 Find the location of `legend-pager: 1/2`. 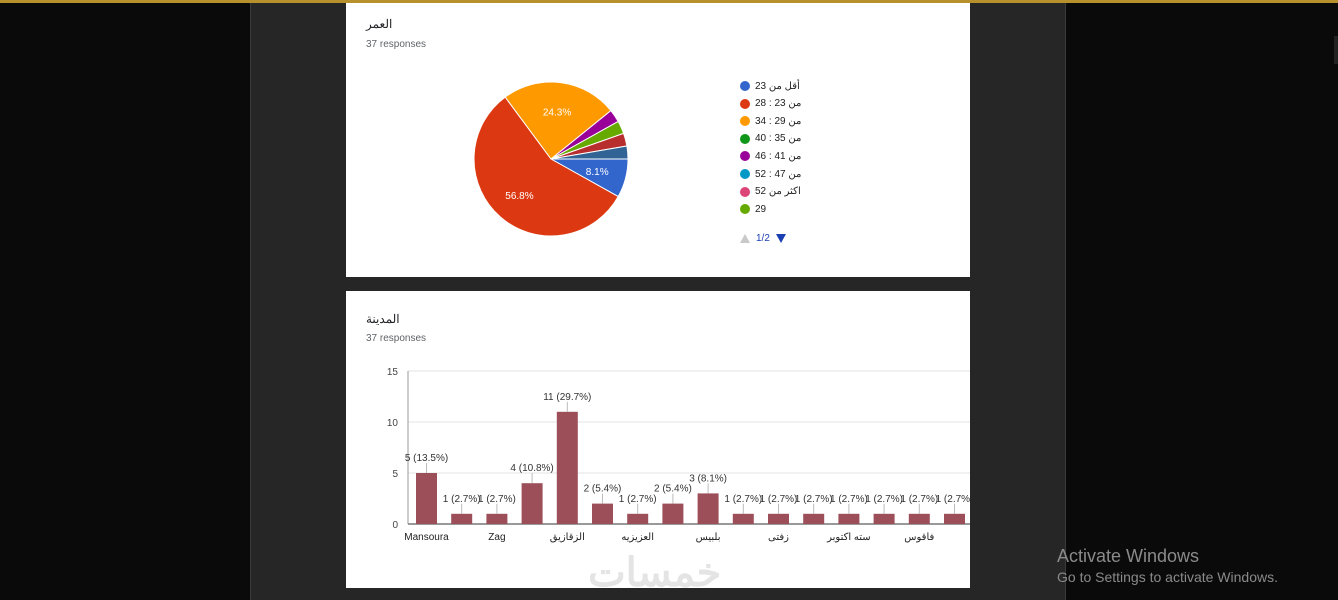

legend-pager: 1/2 is located at coordinates (763, 238).